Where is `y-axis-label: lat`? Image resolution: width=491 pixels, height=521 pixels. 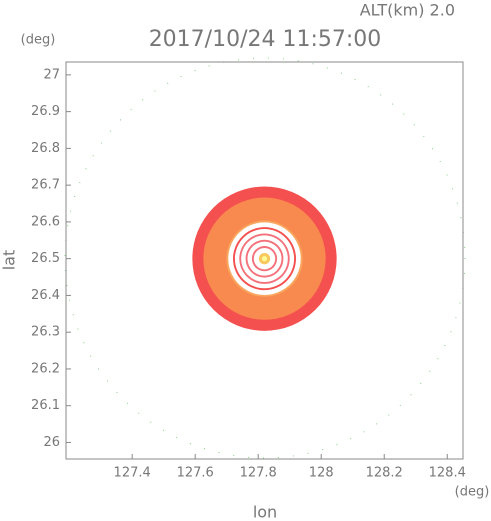 y-axis-label: lat is located at coordinates (9, 260).